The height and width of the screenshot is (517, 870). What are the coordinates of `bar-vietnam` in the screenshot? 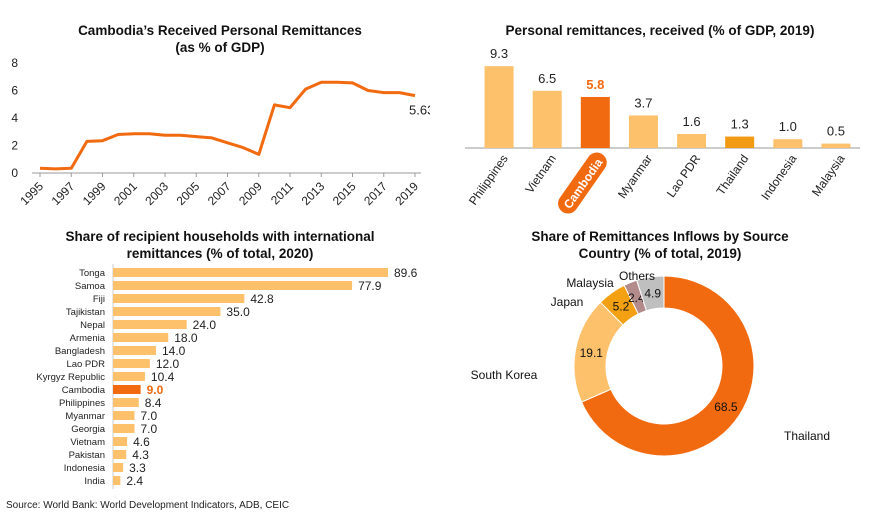 It's located at (547, 119).